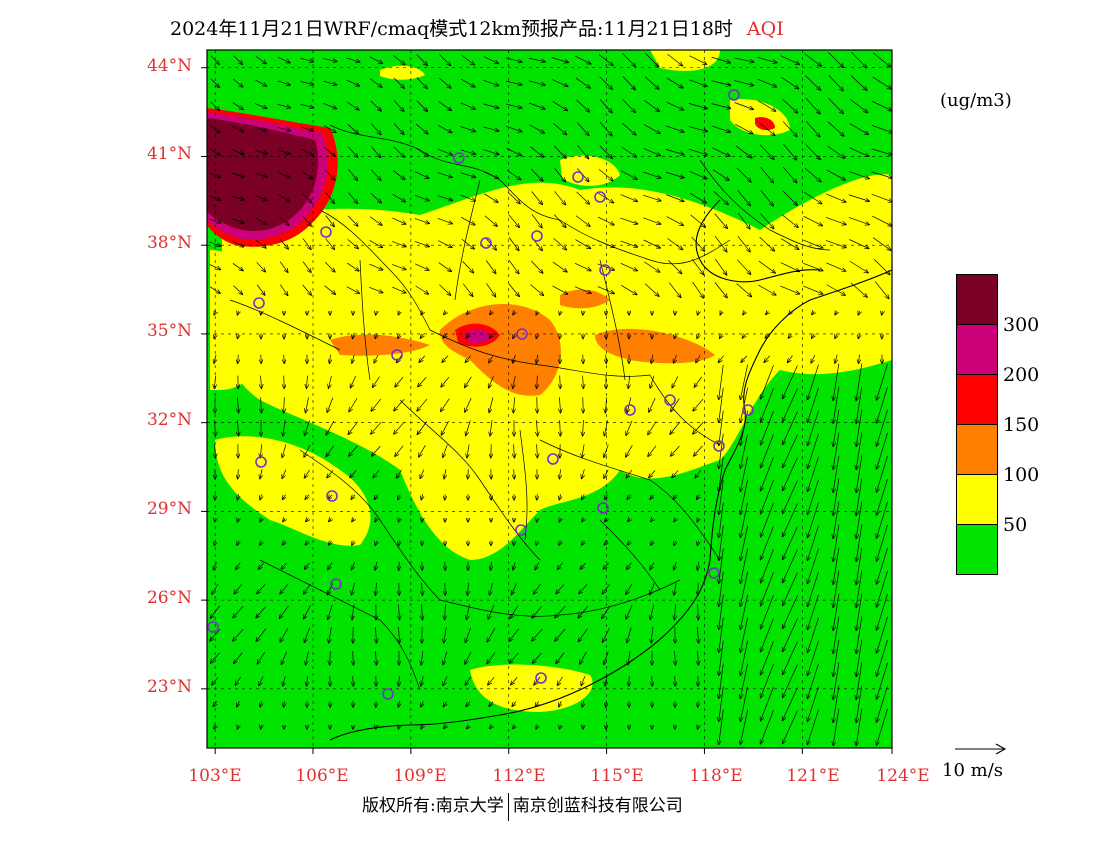 Image resolution: width=1100 pixels, height=850 pixels. Describe the element at coordinates (531, 688) in the screenshot. I see `yellow-zone-south` at that location.